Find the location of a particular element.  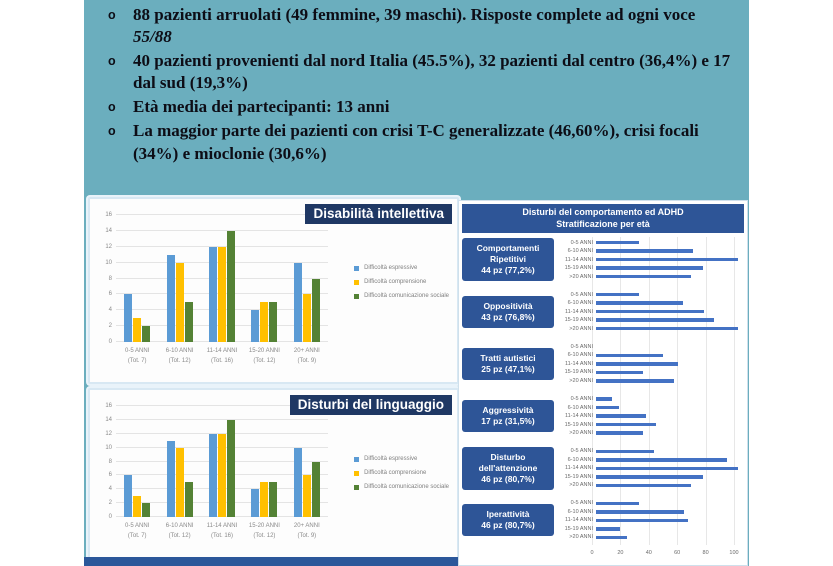

condition-name: Comportamenti Ripetitivi is located at coordinates (508, 253).